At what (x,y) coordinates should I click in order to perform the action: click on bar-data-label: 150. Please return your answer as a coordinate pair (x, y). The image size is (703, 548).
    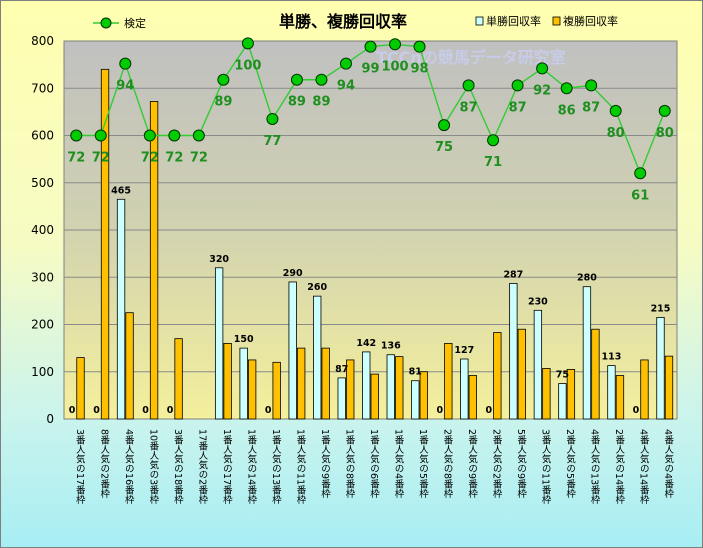
    Looking at the image, I should click on (244, 339).